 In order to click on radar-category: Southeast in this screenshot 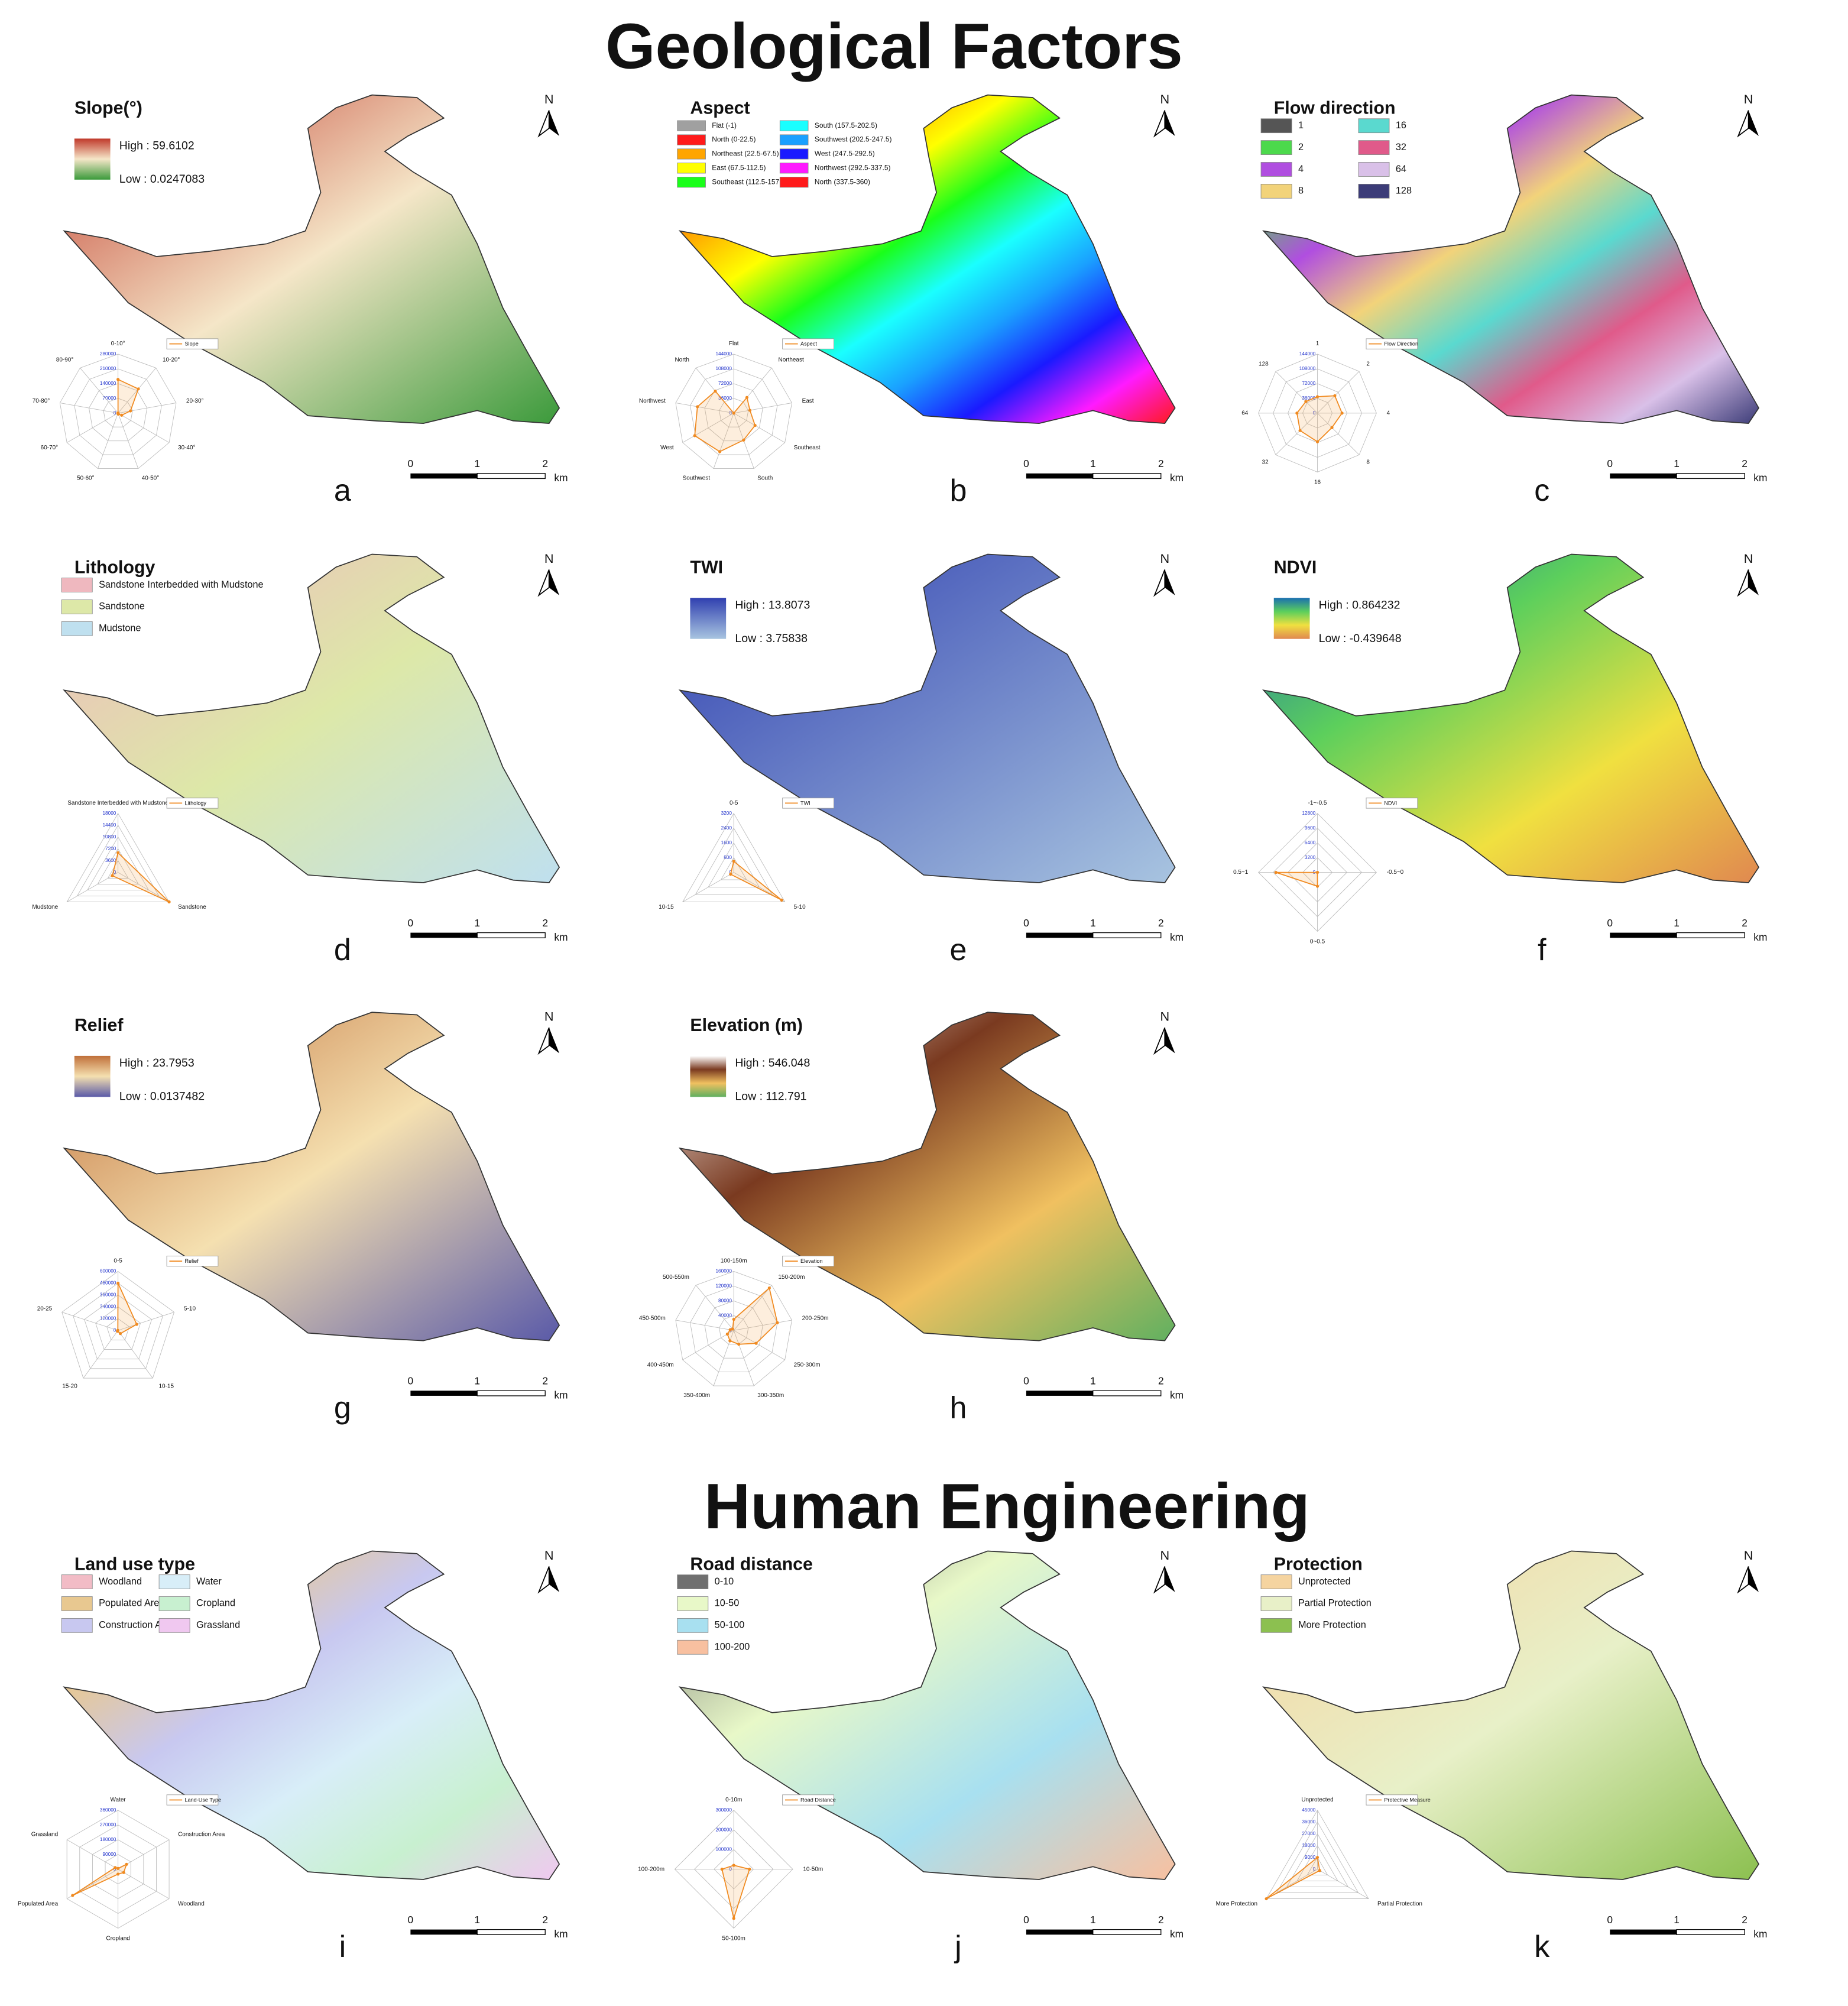, I will do `click(807, 448)`.